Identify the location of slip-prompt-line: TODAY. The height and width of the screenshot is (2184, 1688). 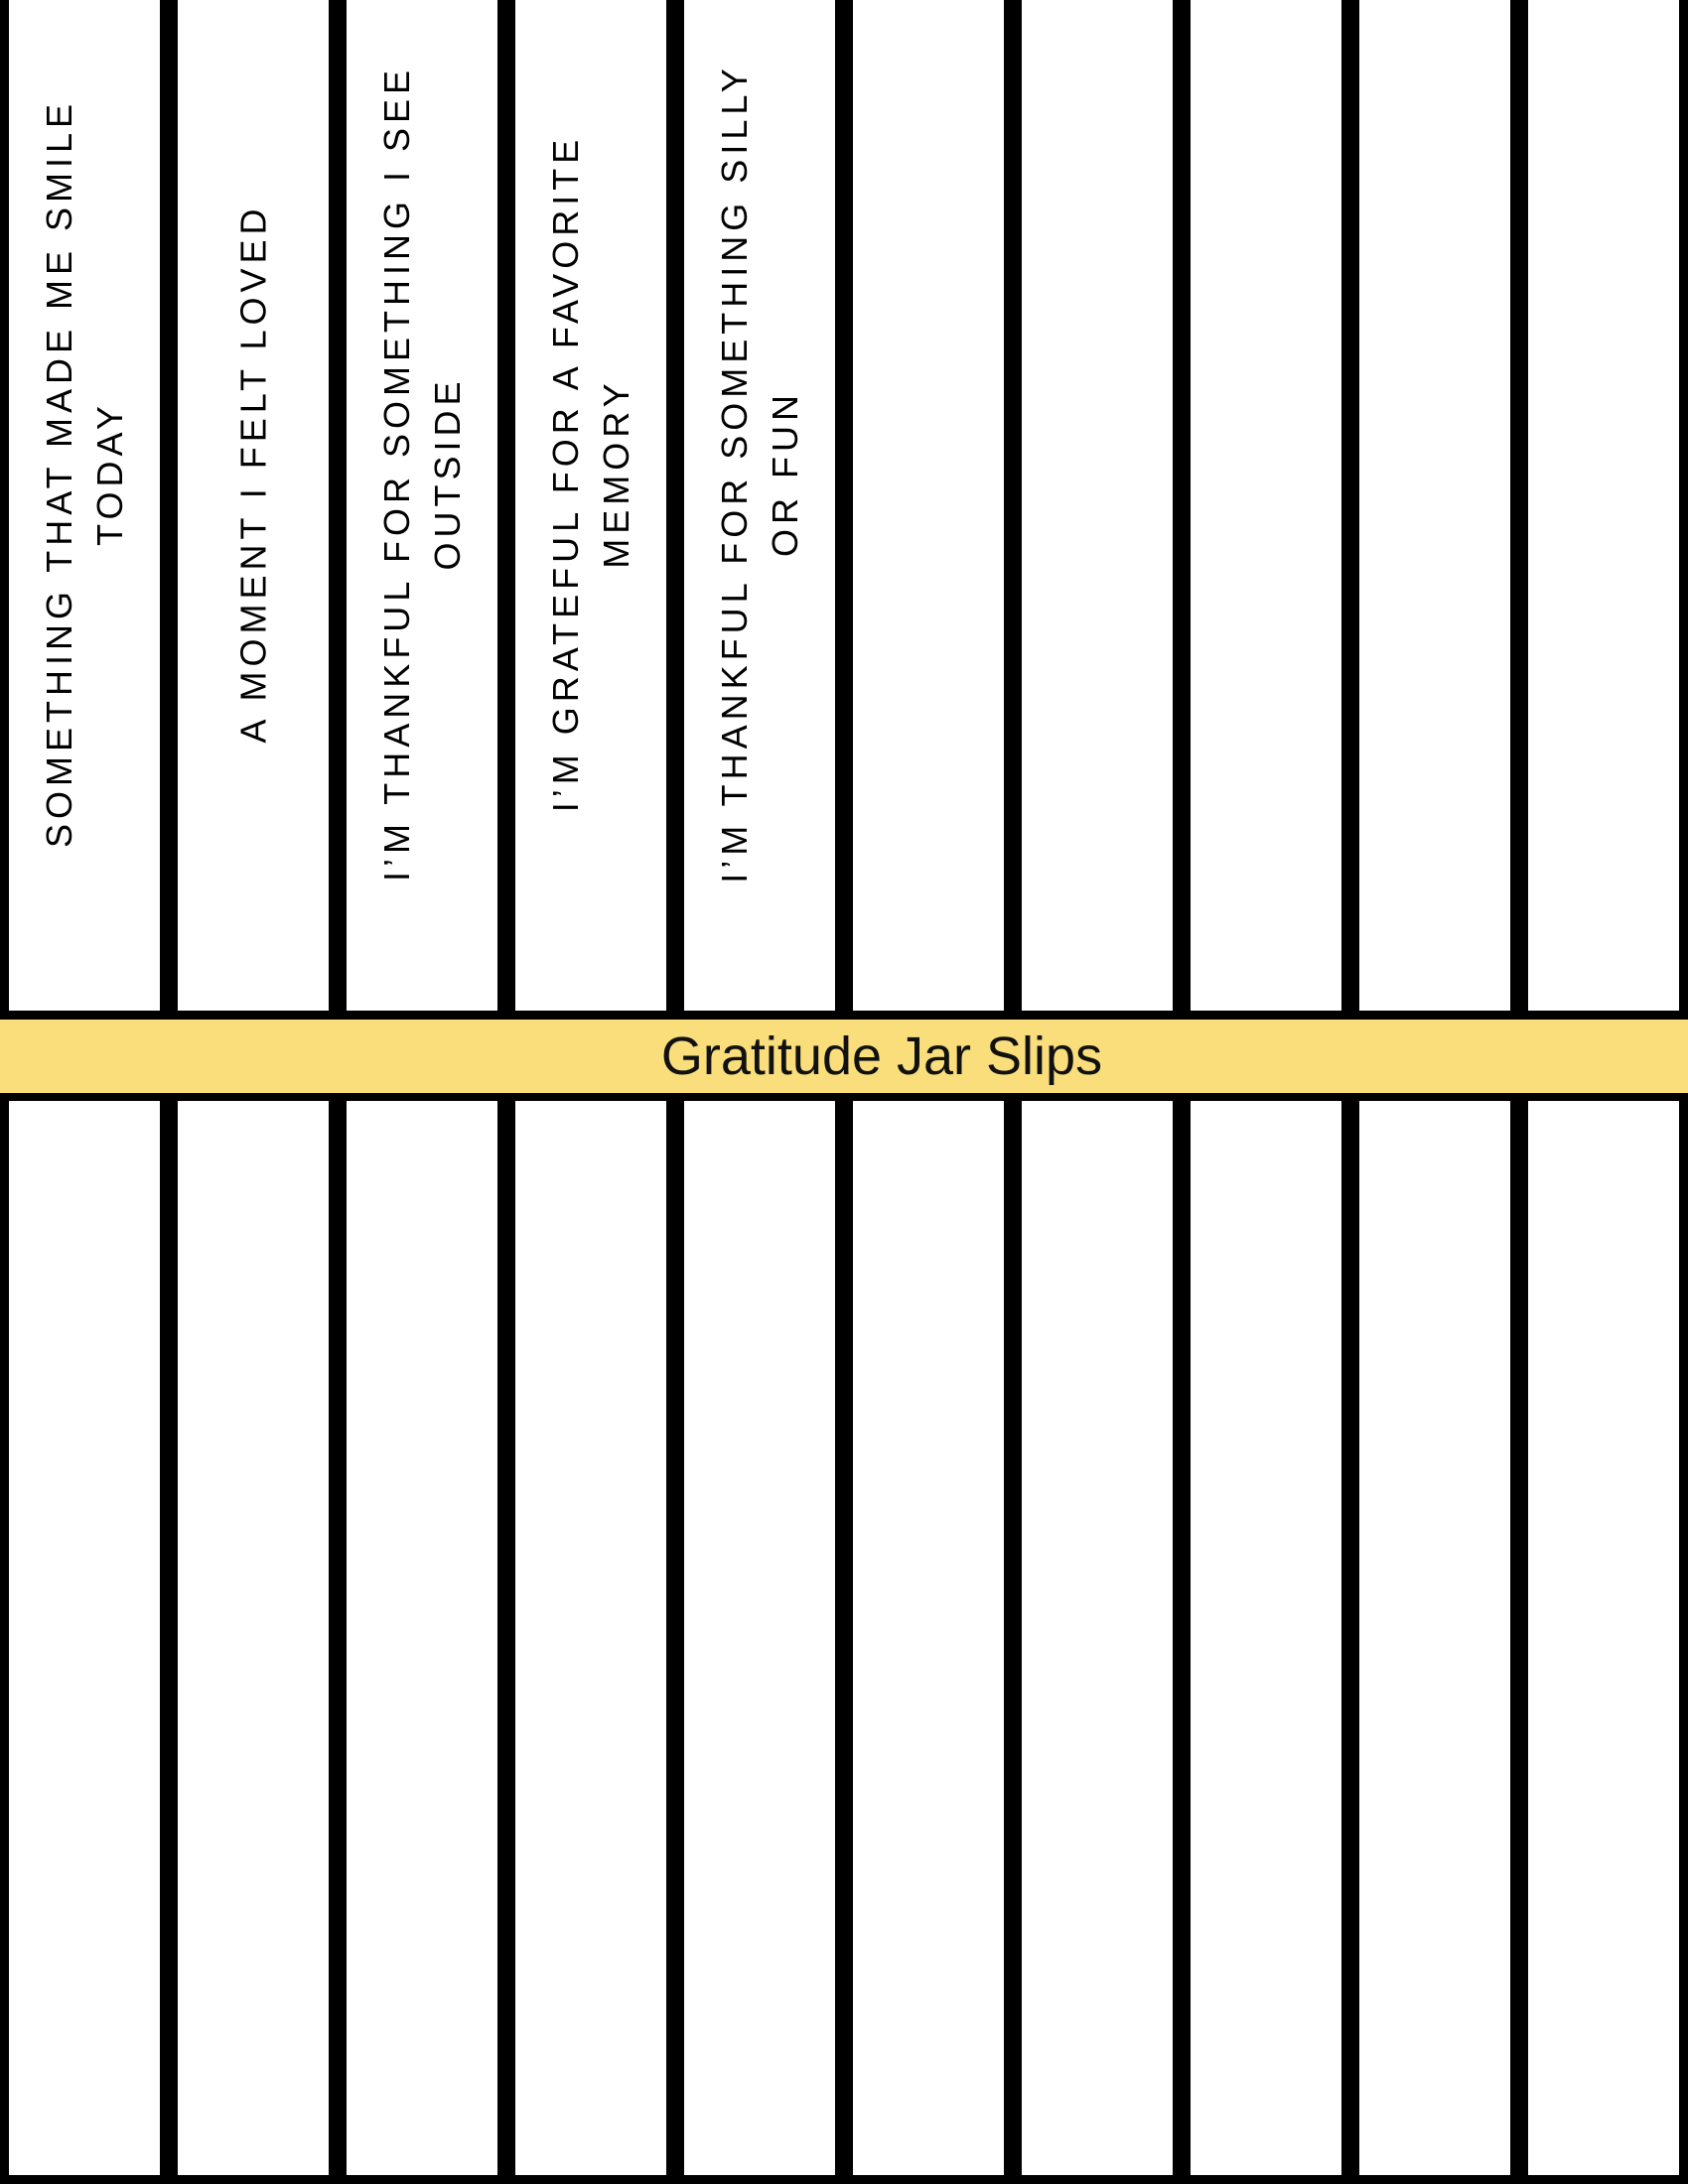
(109, 473).